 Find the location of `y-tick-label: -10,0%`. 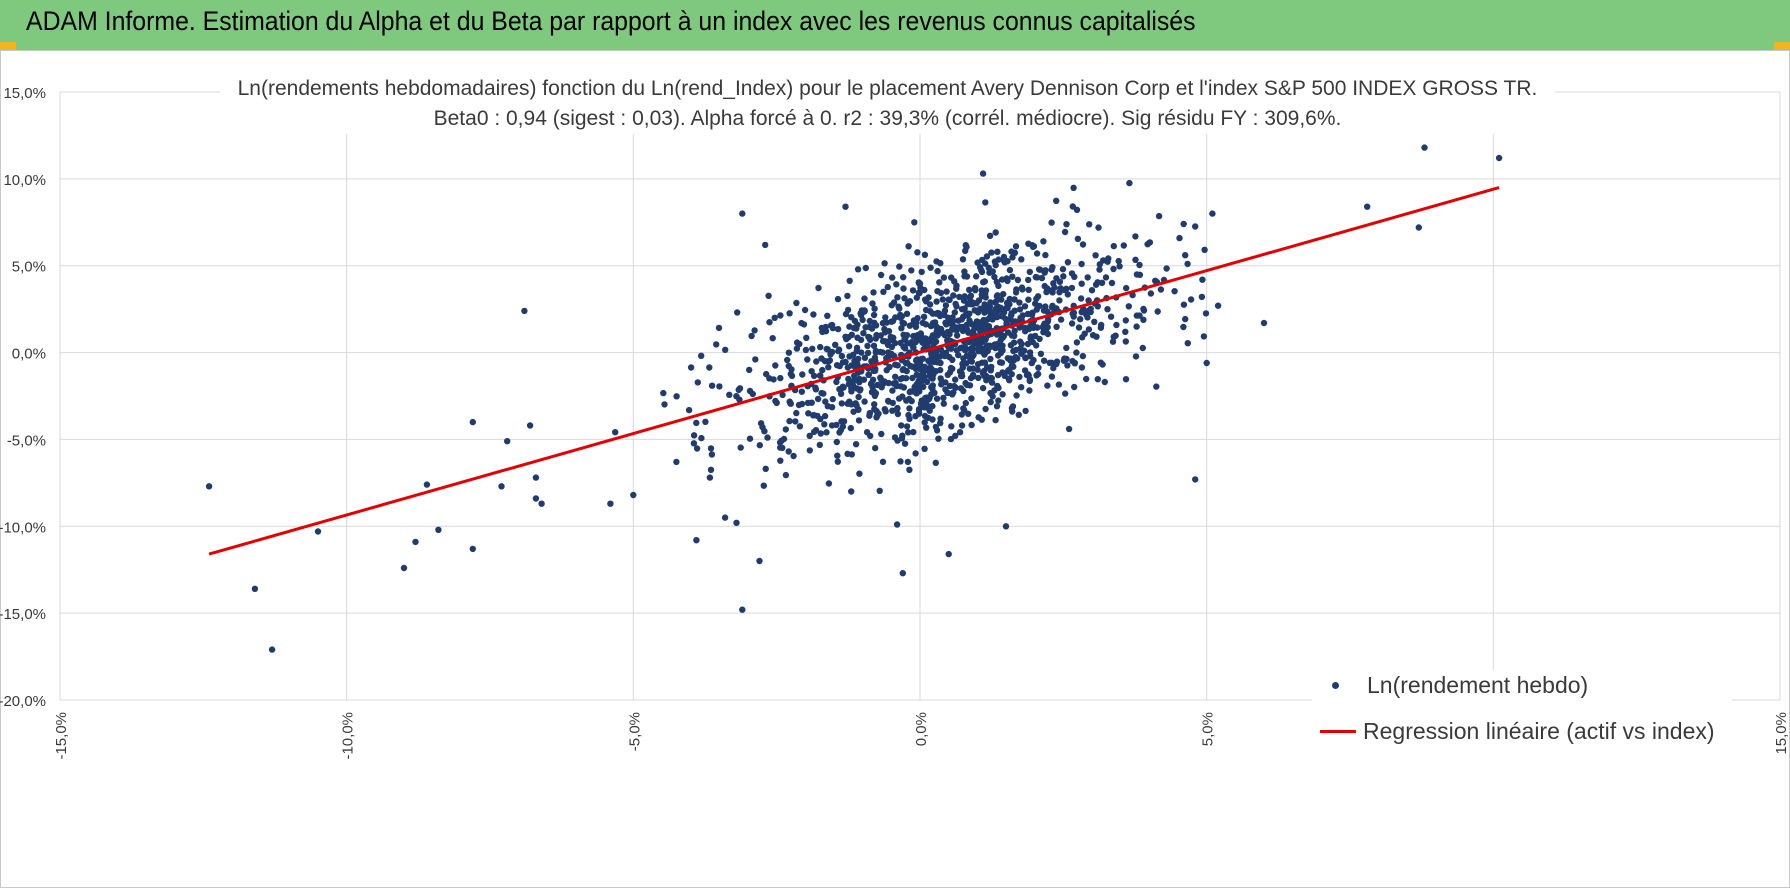

y-tick-label: -10,0% is located at coordinates (23, 527).